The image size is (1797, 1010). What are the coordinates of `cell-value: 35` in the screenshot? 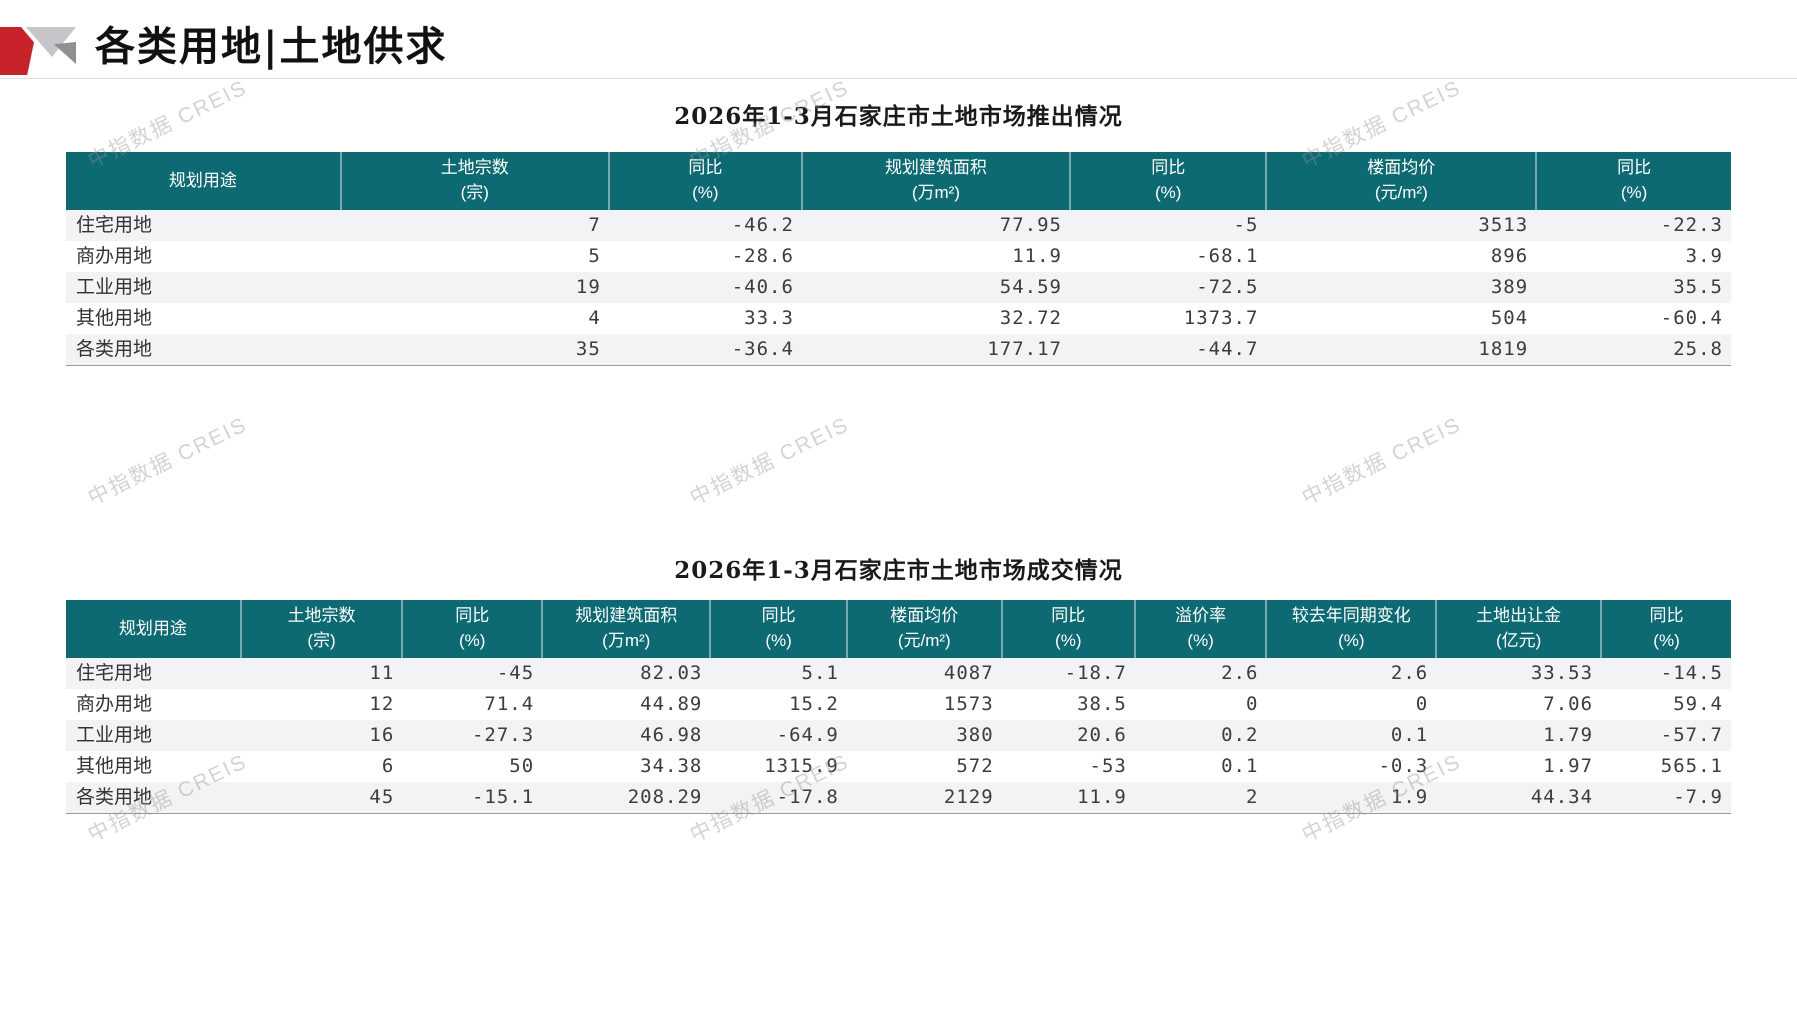 It's located at (474, 350).